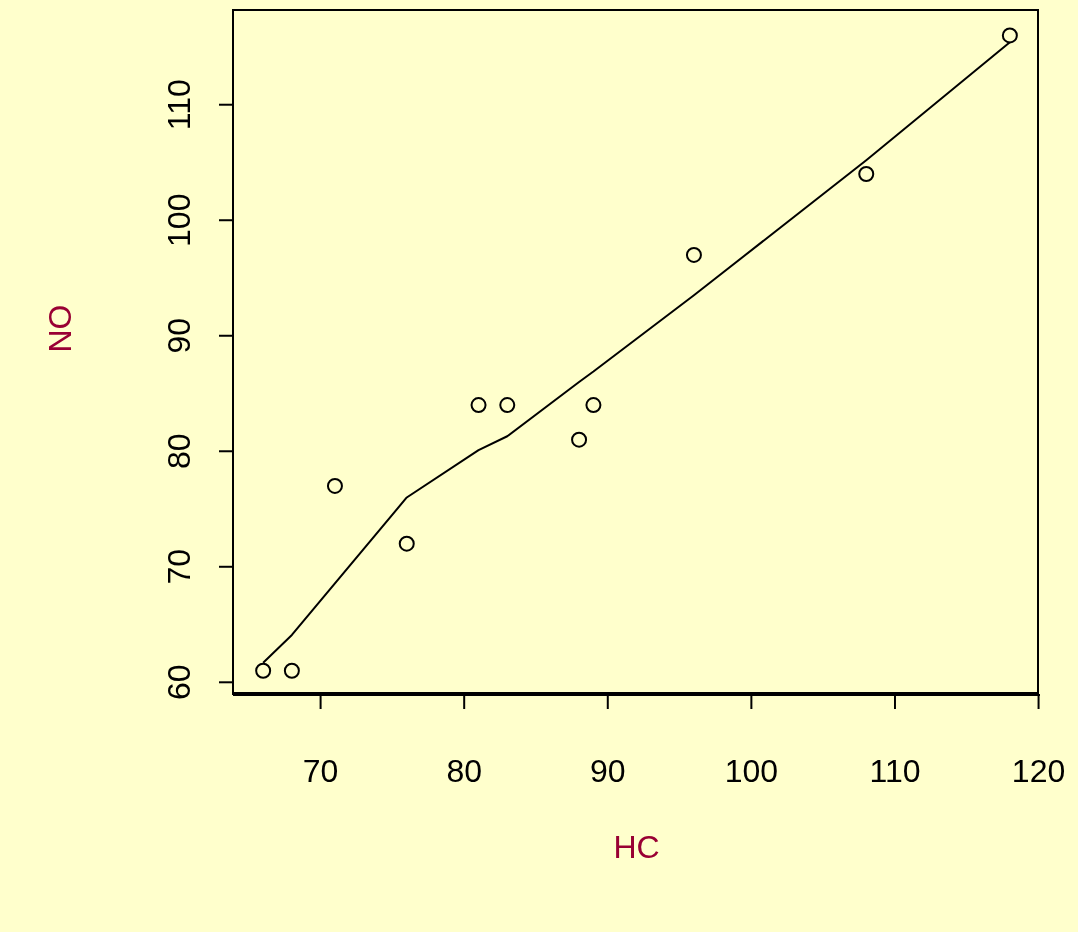  Describe the element at coordinates (751, 770) in the screenshot. I see `x-tick-label: 100` at that location.